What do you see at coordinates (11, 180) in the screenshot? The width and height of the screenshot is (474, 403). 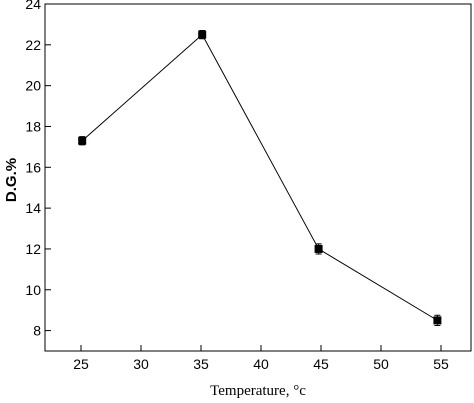 I see `y-axis-title: D.G.%` at bounding box center [11, 180].